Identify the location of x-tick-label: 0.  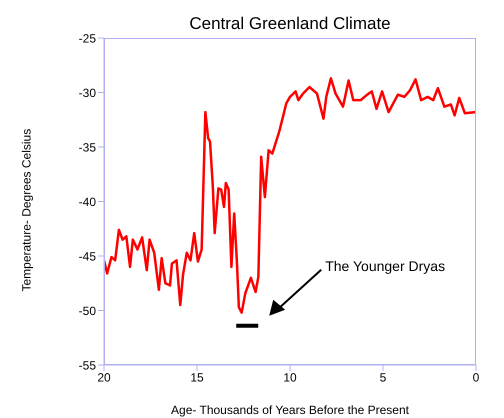
(476, 377).